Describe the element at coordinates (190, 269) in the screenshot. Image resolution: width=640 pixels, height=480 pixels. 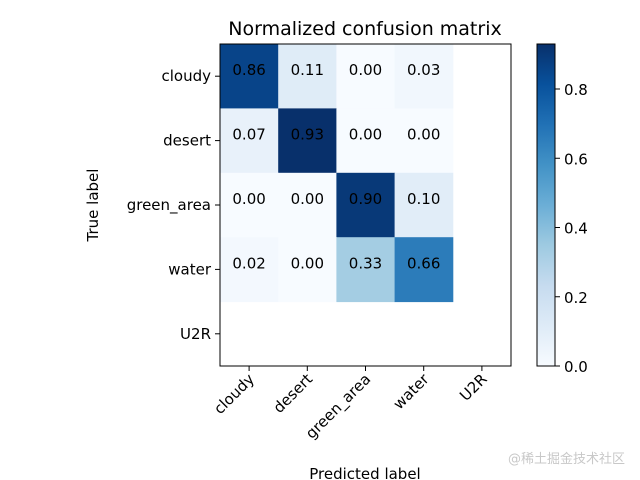
I see `y-tick-label-3: water` at that location.